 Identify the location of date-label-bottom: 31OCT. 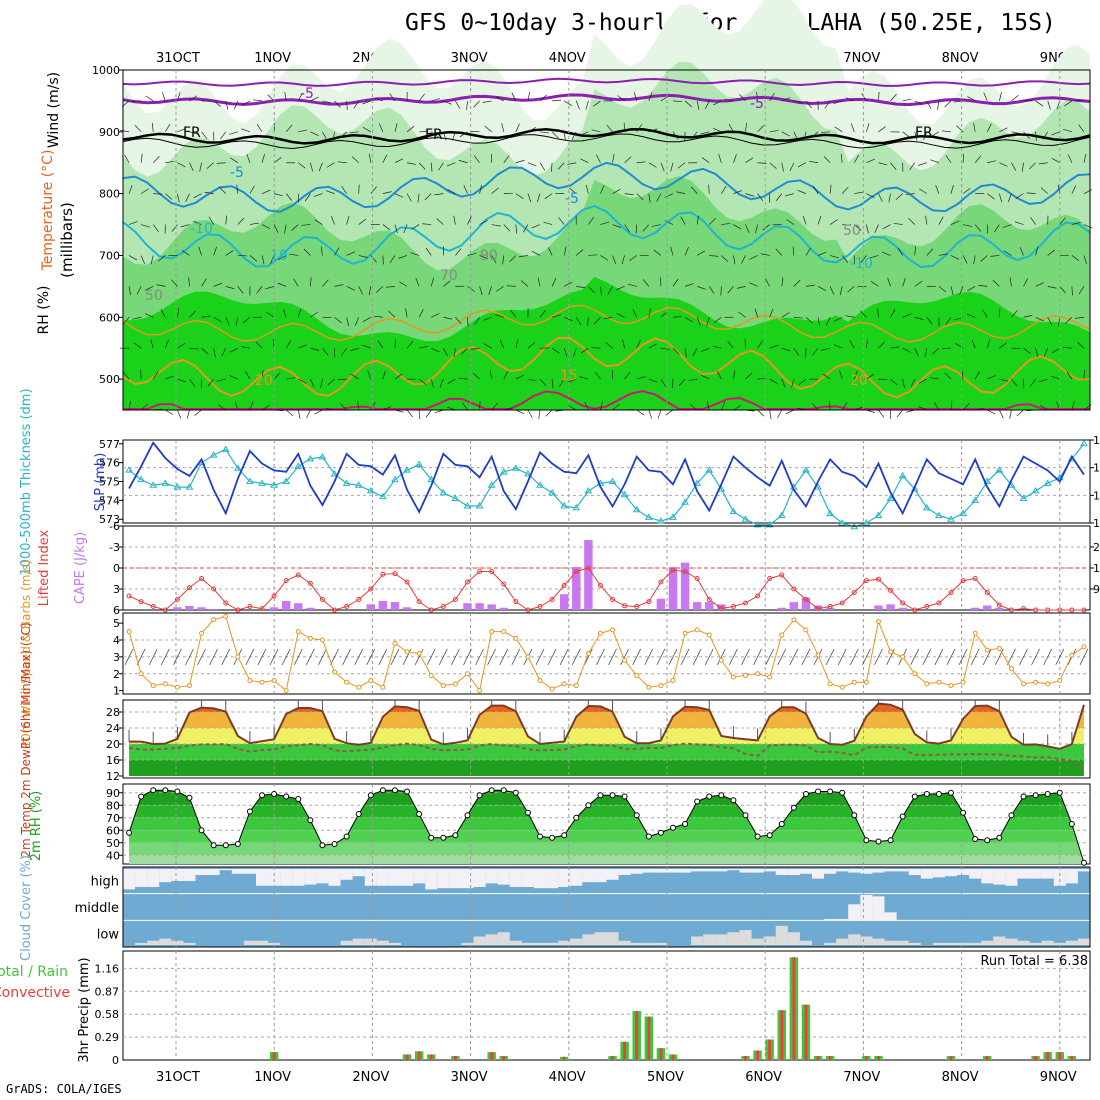
(178, 1077).